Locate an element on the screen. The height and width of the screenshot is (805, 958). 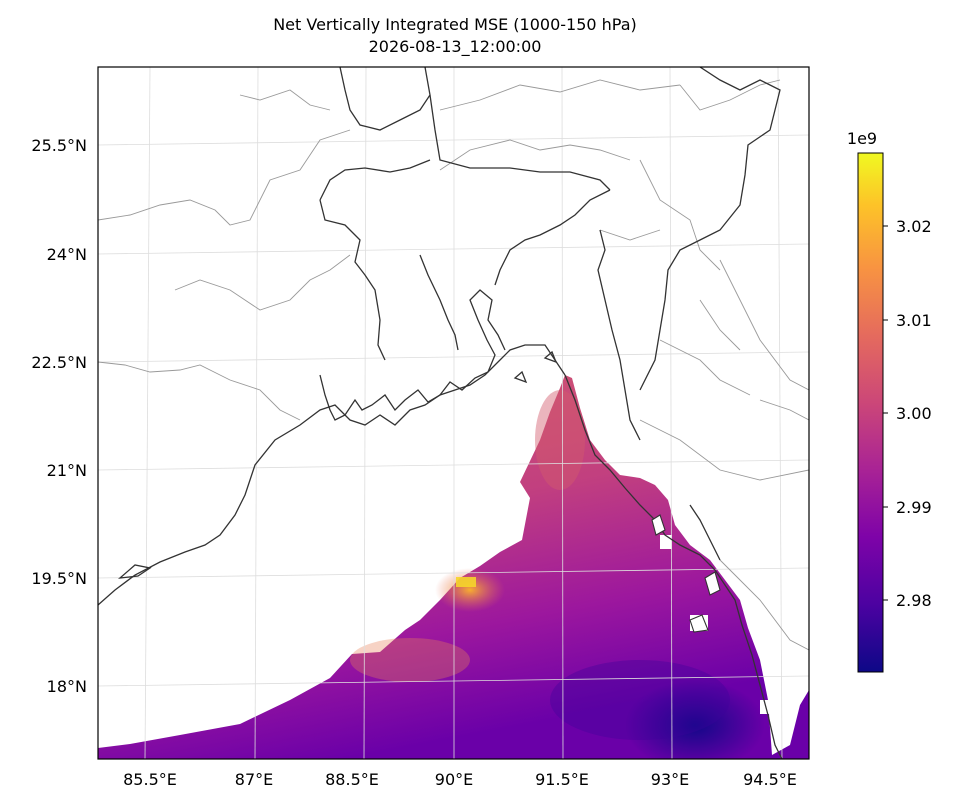
lon-tick-label: 88.5°E is located at coordinates (352, 779).